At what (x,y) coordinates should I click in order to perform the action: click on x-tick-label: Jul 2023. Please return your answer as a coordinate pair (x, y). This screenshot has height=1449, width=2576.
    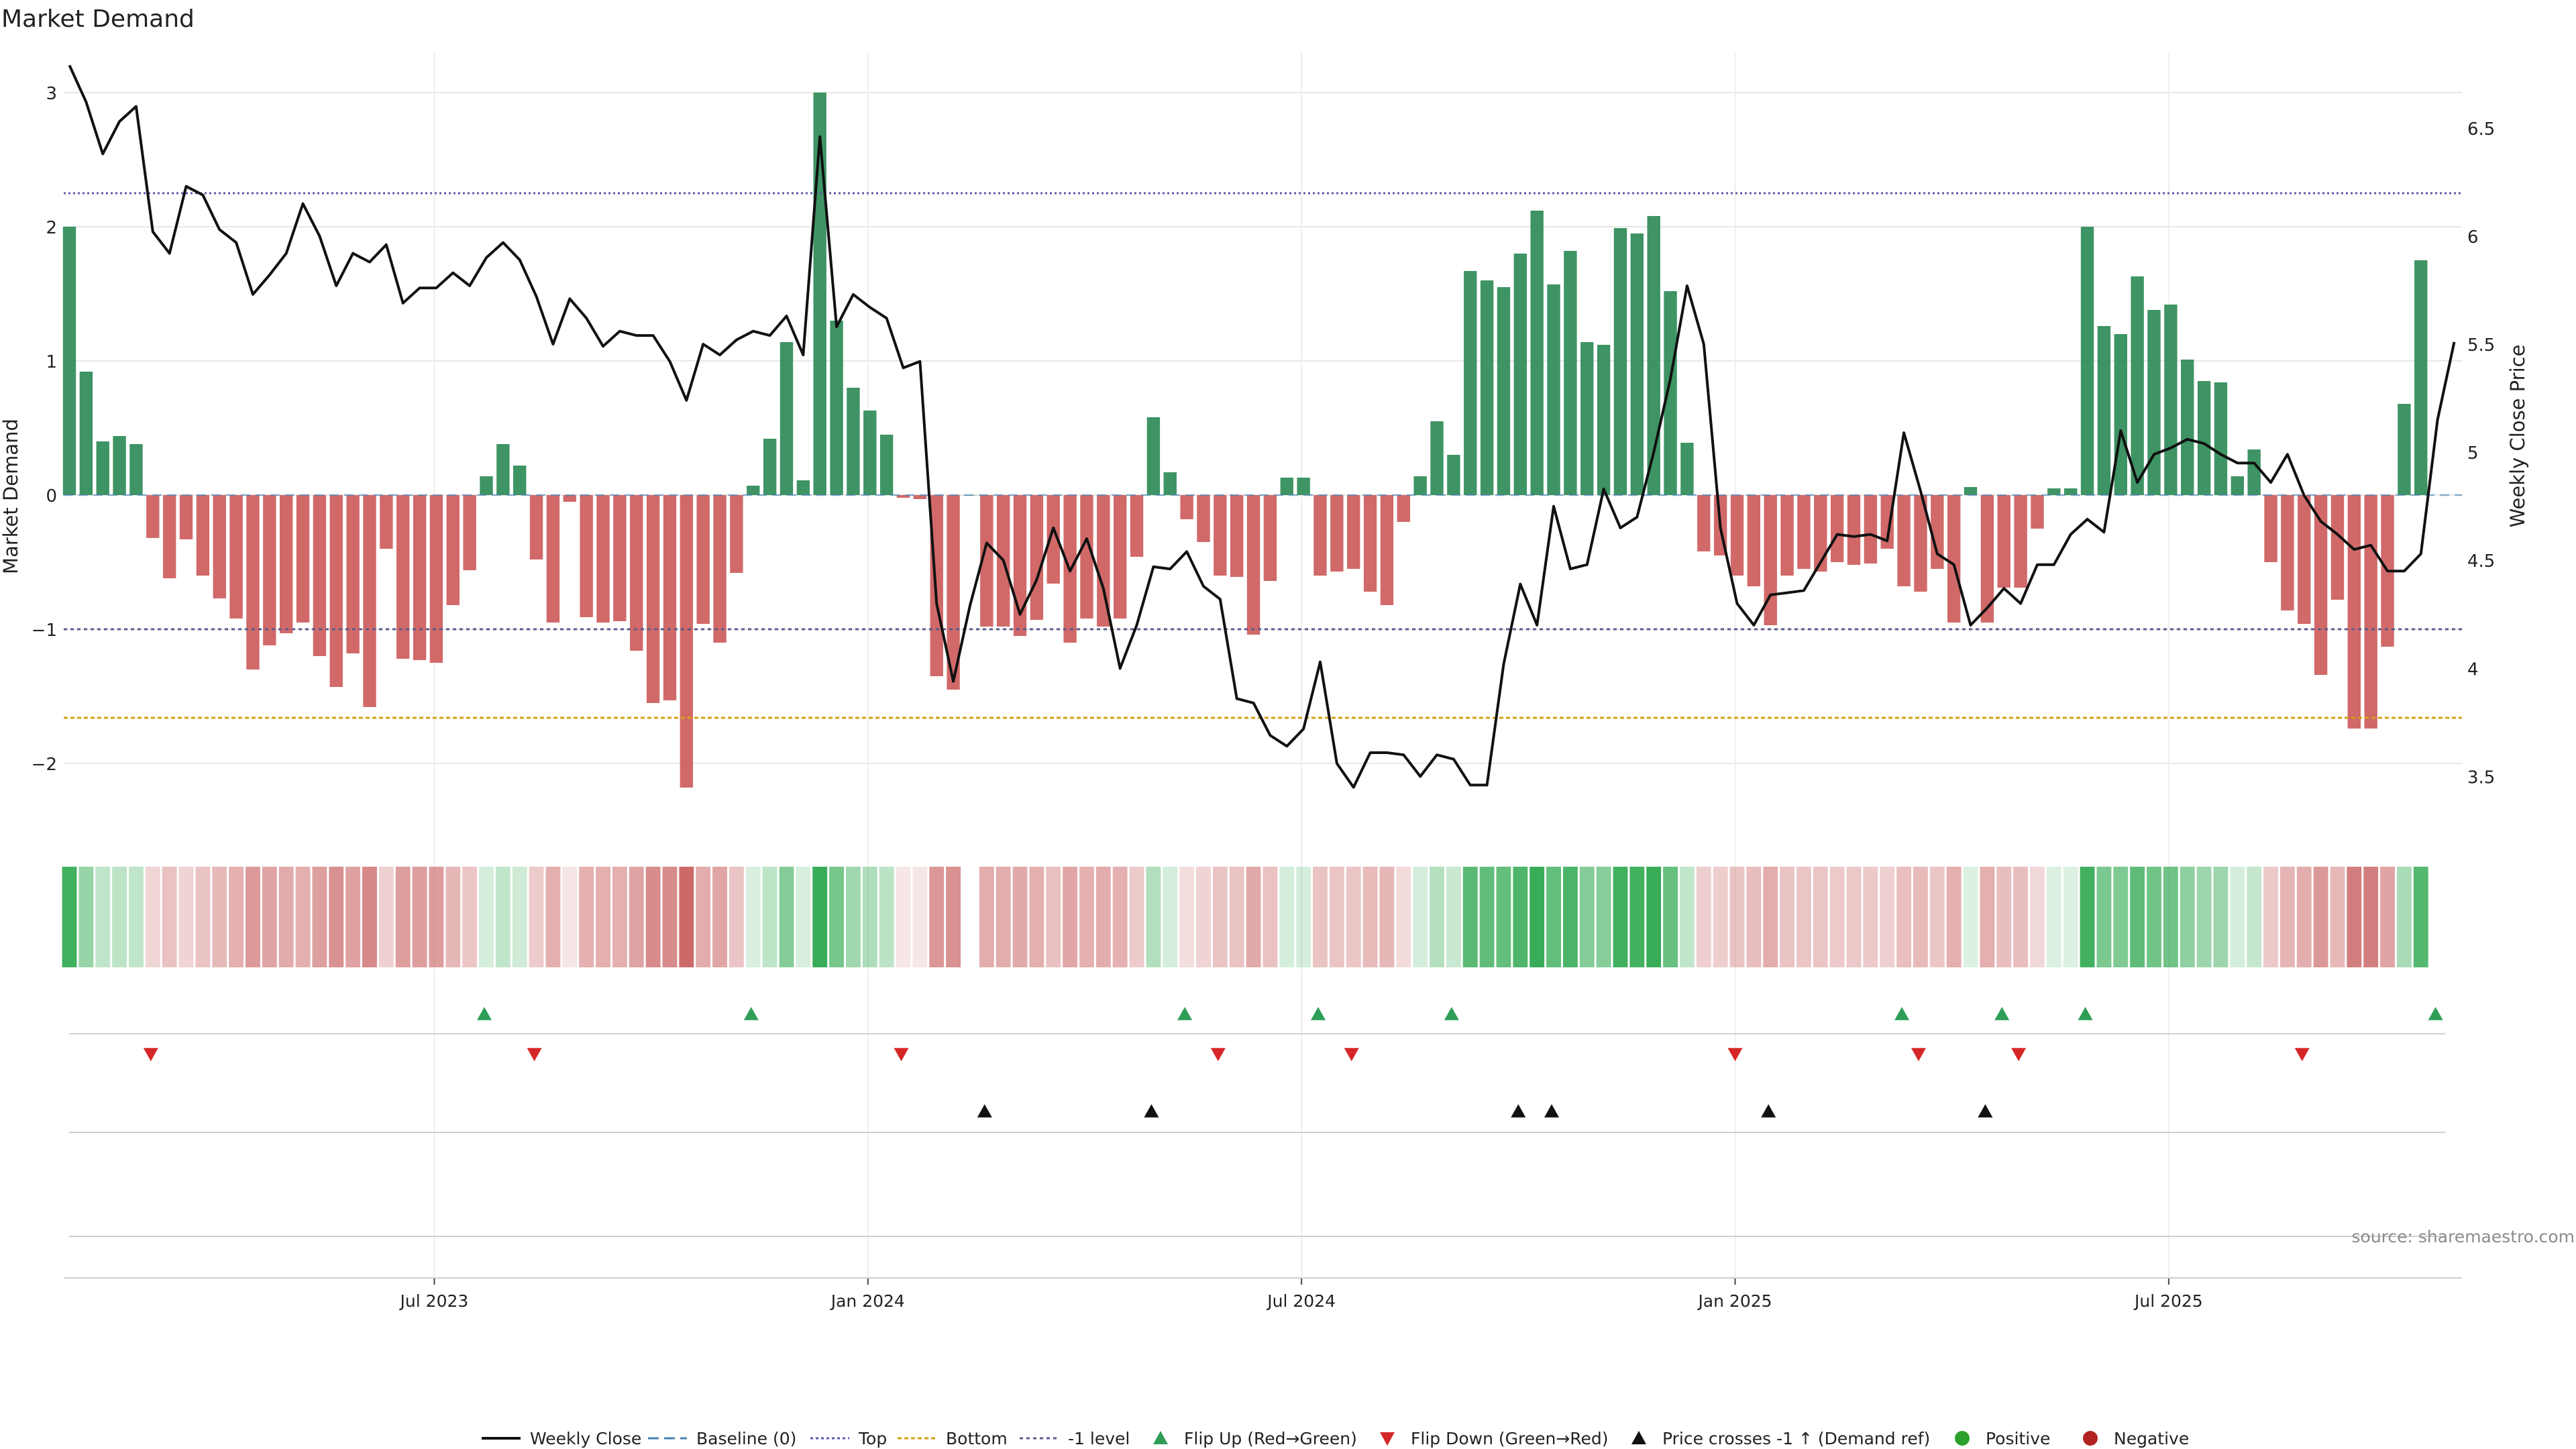
    Looking at the image, I should click on (434, 1301).